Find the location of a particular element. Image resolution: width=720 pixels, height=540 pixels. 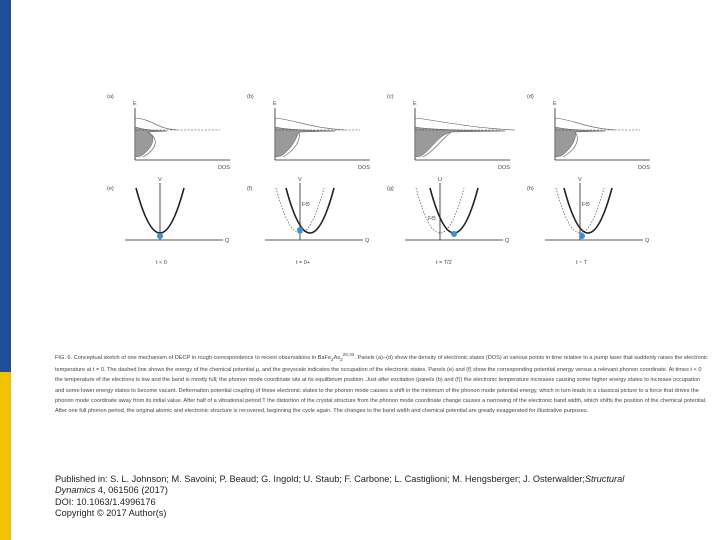

panel-label: (d) is located at coordinates (530, 97).